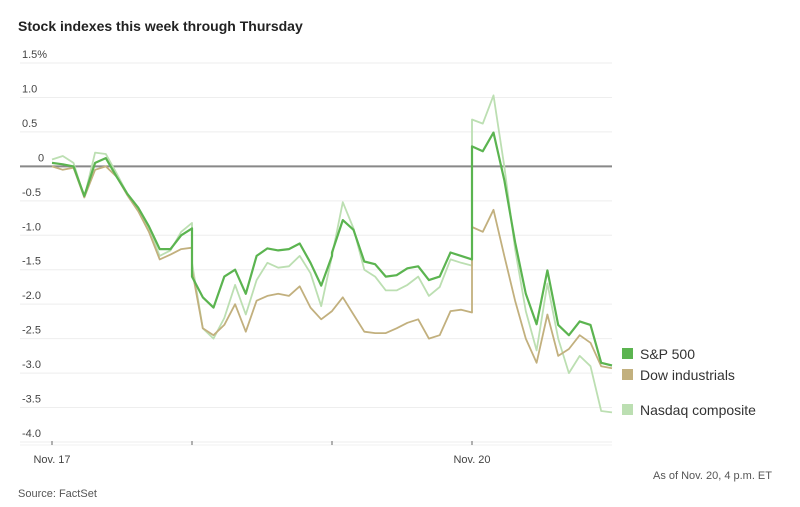  I want to click on as-of-note: As of Nov. 20, 4 p.m. ET, so click(712, 476).